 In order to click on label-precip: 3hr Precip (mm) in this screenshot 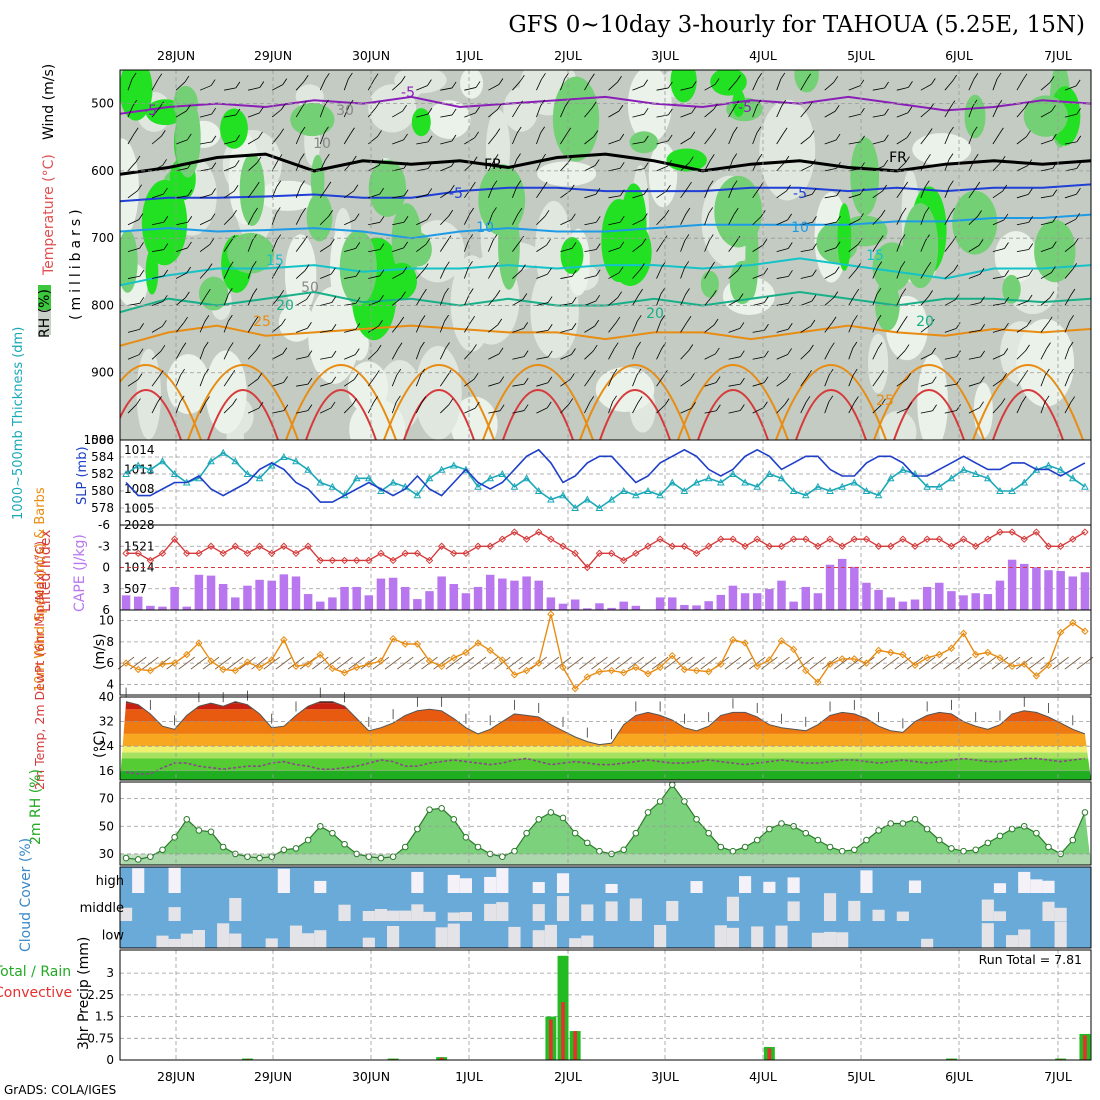, I will do `click(84, 993)`.